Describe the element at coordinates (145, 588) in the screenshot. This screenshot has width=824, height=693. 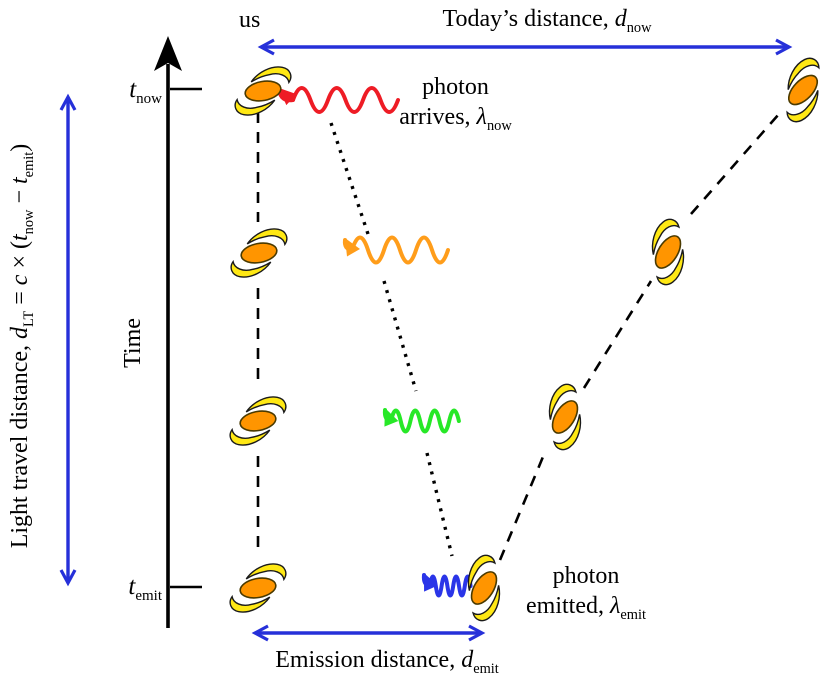
I see `temit-label: temit` at that location.